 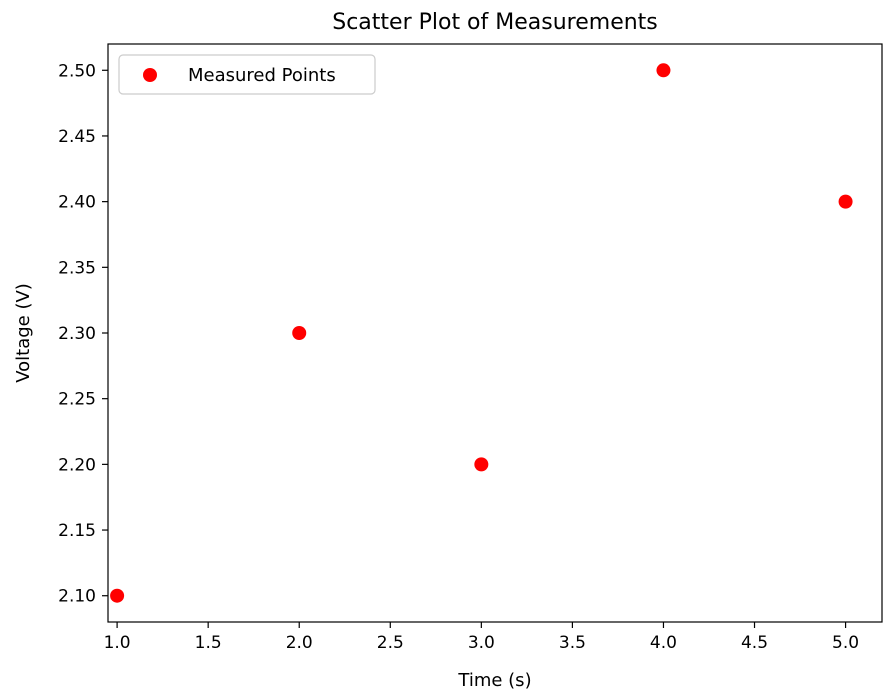 What do you see at coordinates (77, 334) in the screenshot?
I see `y-tick-label: 2.30` at bounding box center [77, 334].